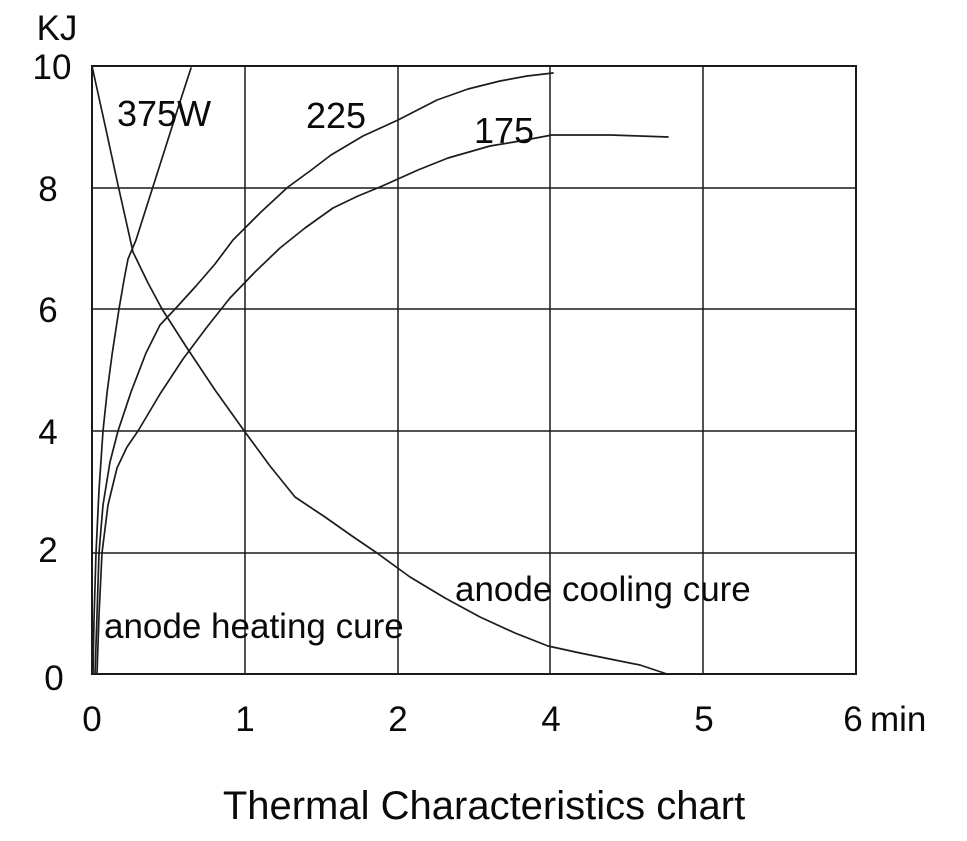  Describe the element at coordinates (703, 719) in the screenshot. I see `x-tick-5: 5` at that location.